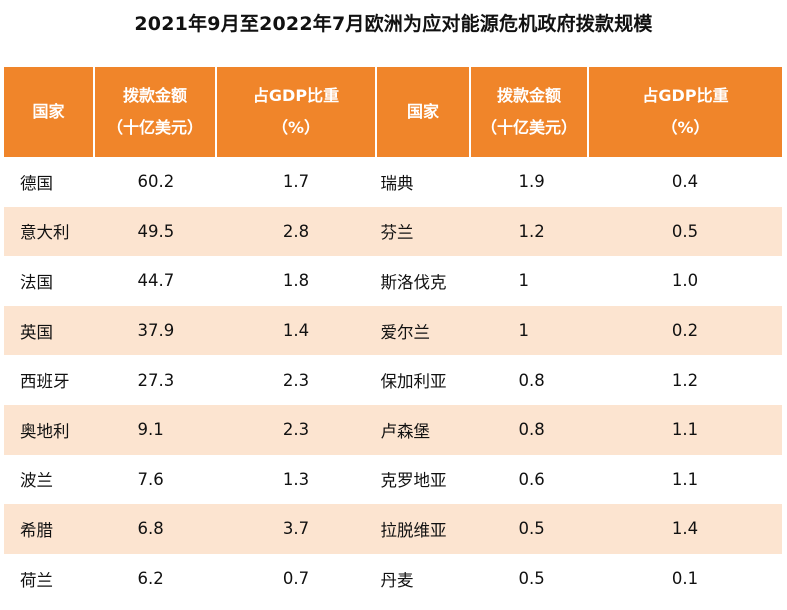  Describe the element at coordinates (423, 330) in the screenshot. I see `country-cell: 爱尔兰` at that location.